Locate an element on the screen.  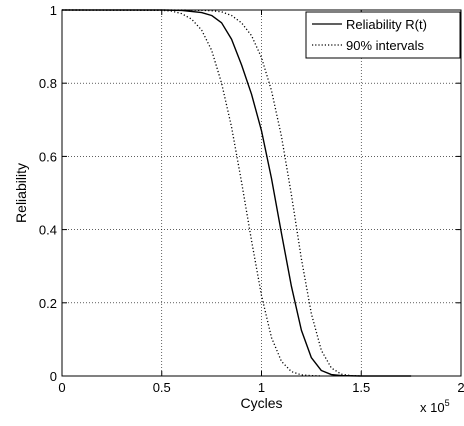
x-axis-multiplier: x 105 is located at coordinates (435, 406).